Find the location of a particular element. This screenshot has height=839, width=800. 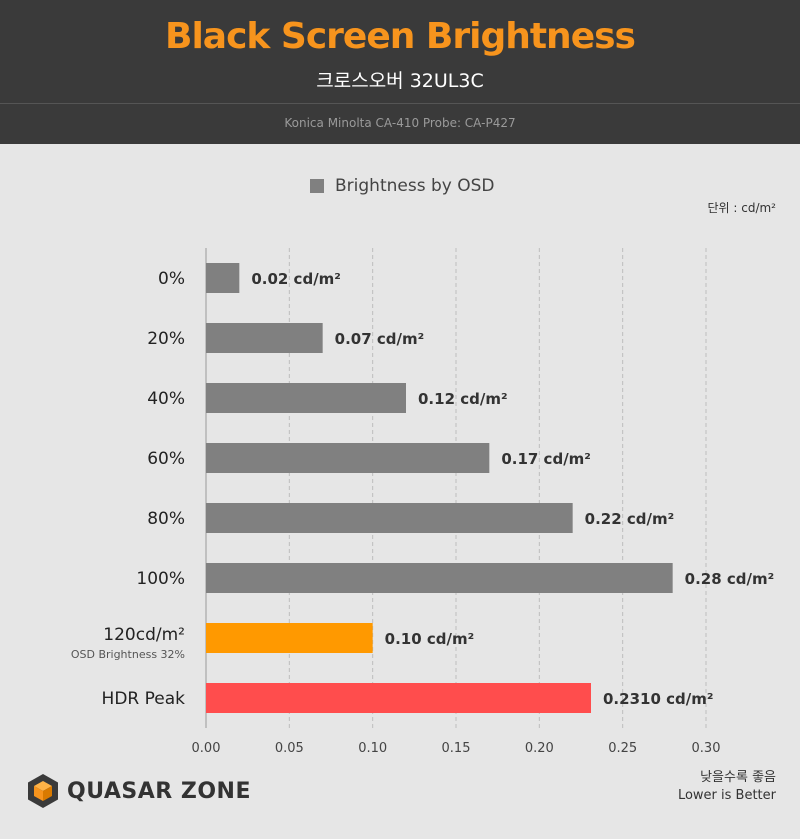

x-tick-label: 0.05 is located at coordinates (289, 748).